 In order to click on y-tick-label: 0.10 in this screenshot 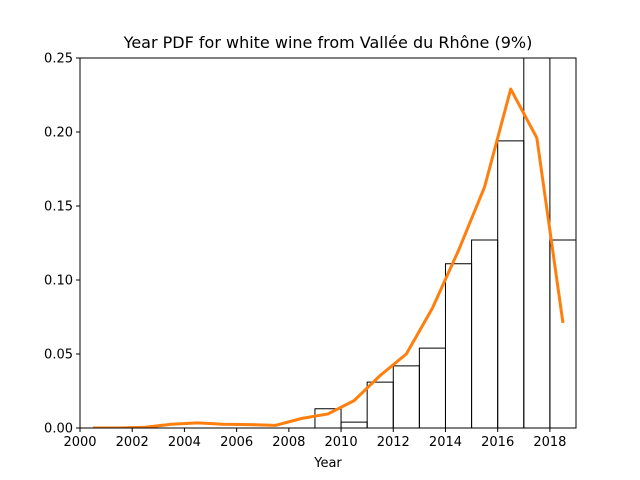, I will do `click(58, 281)`.